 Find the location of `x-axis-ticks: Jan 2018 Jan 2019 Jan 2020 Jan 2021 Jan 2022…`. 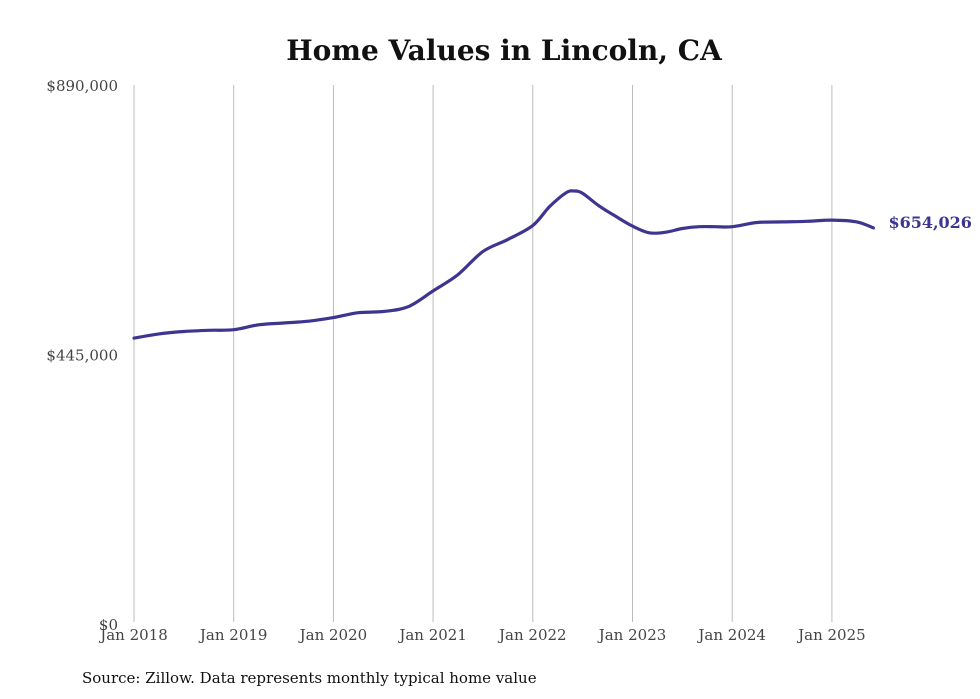

x-axis-ticks: Jan 2018 Jan 2019 Jan 2020 Jan 2021 Jan 2022… is located at coordinates (481, 635).